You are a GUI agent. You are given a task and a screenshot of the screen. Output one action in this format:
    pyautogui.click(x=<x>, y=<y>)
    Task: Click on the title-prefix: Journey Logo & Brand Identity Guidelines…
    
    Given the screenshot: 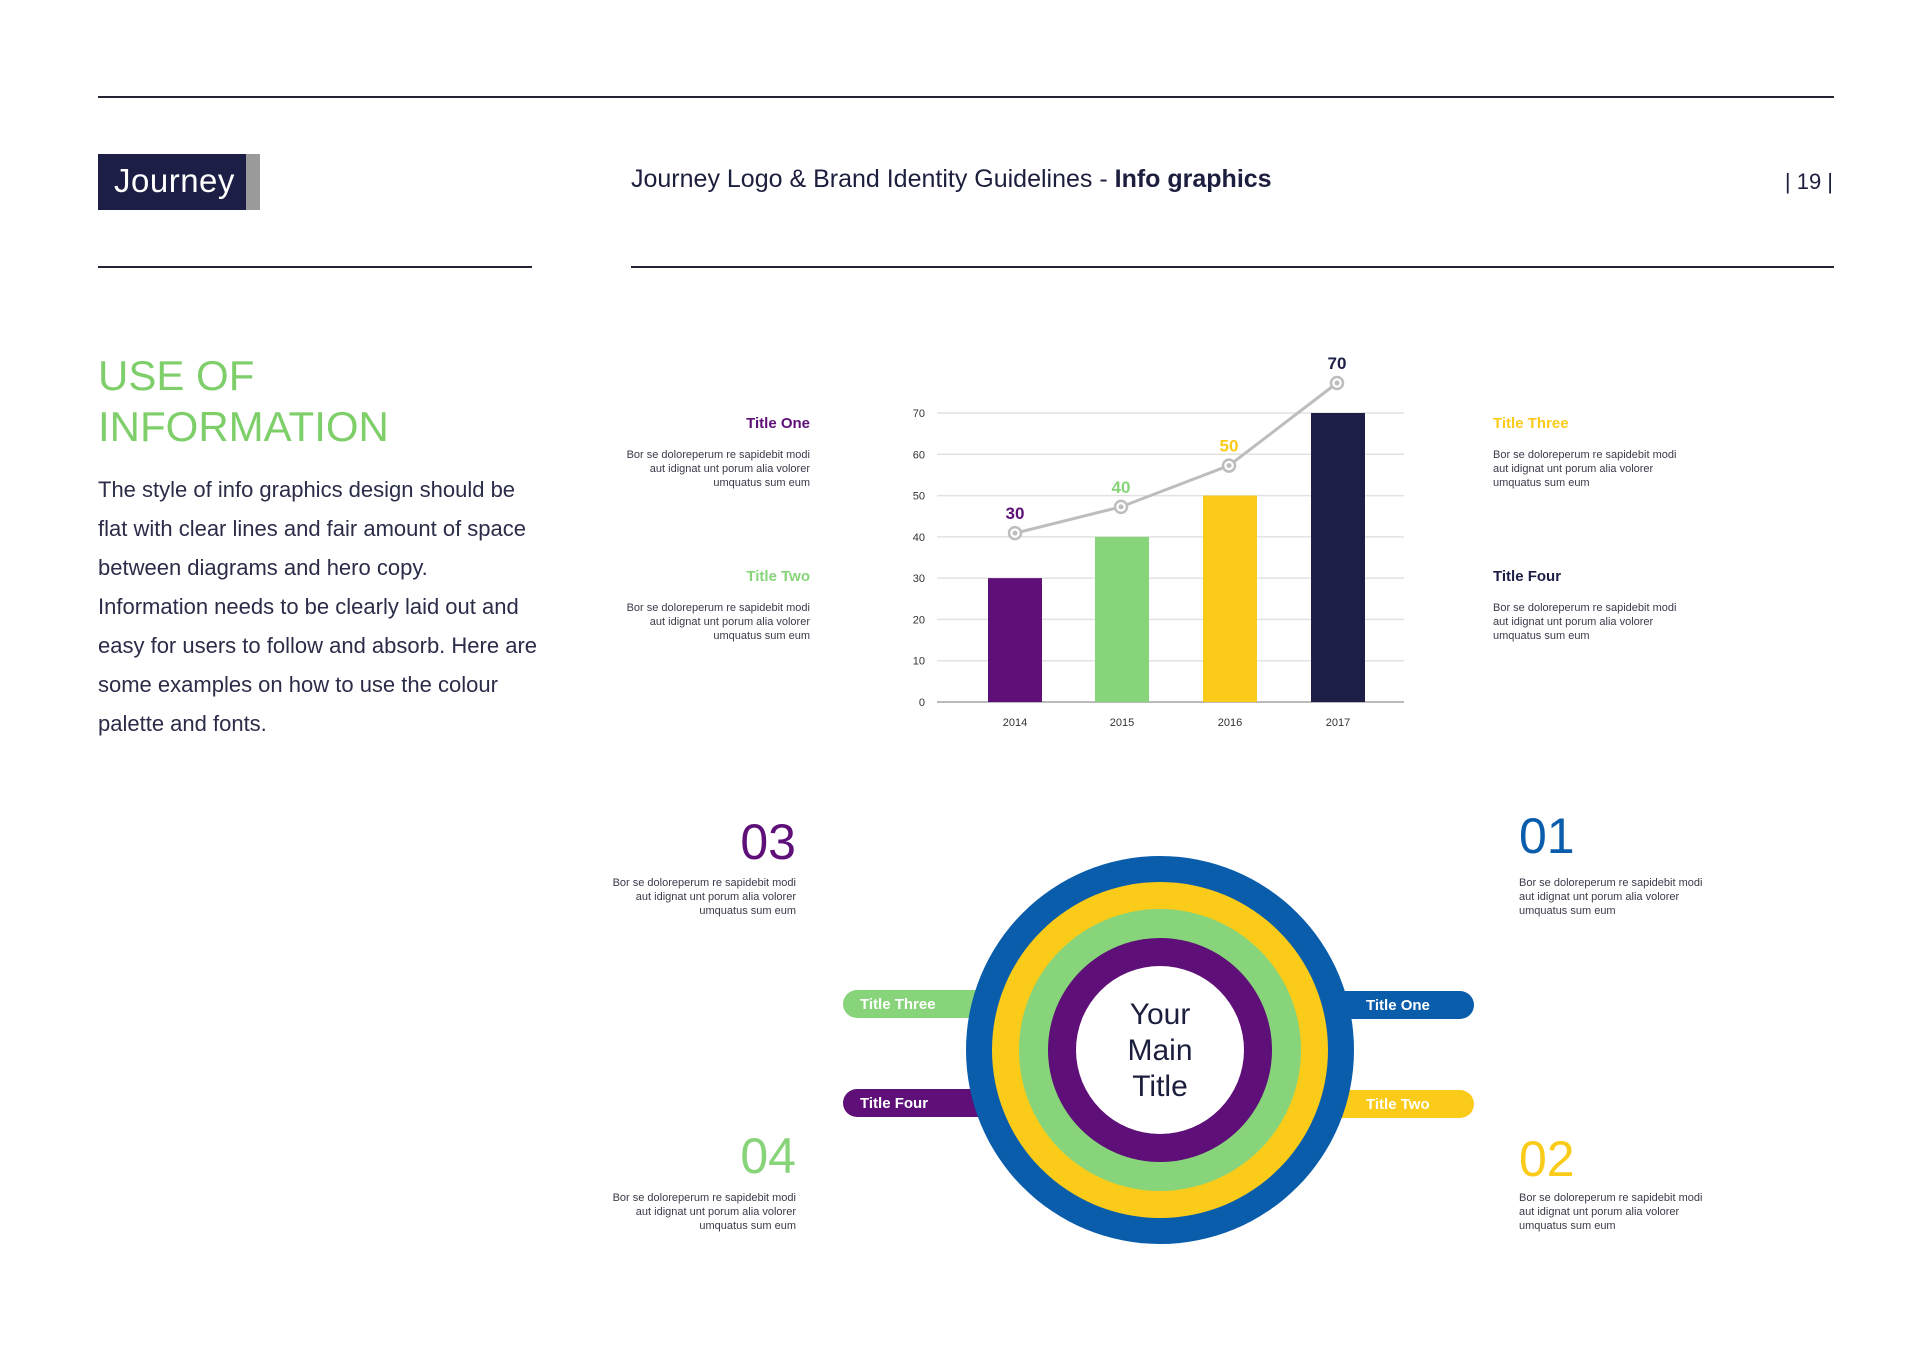 What is the action you would take?
    pyautogui.click(x=873, y=179)
    